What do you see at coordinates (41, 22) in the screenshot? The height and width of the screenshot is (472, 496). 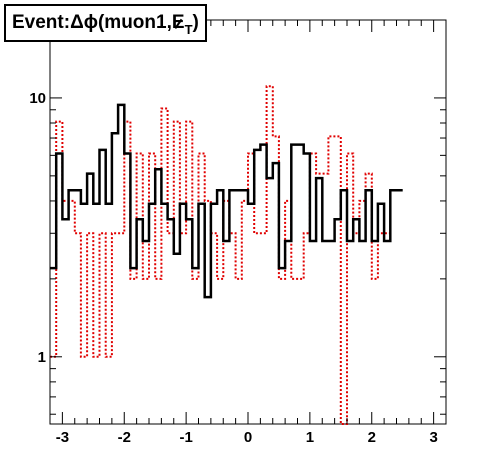 I see `title-prefix: Event:` at bounding box center [41, 22].